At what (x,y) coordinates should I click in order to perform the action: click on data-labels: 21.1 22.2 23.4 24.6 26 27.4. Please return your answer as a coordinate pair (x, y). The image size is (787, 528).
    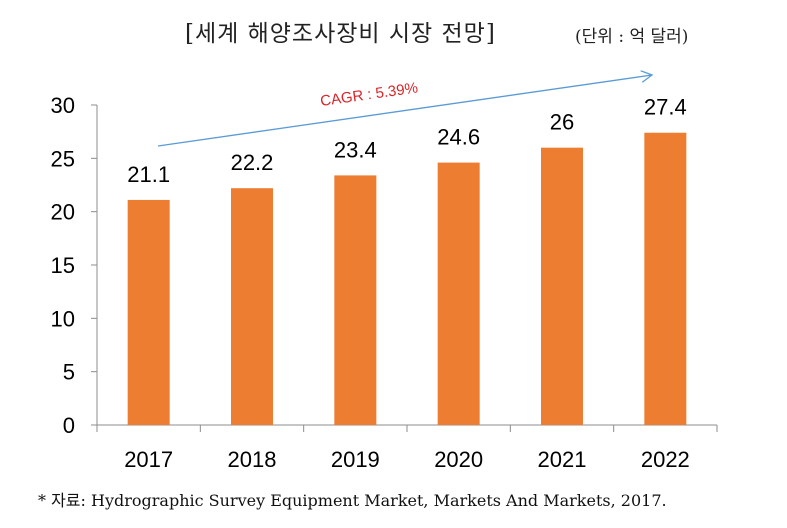
    Looking at the image, I should click on (406, 141).